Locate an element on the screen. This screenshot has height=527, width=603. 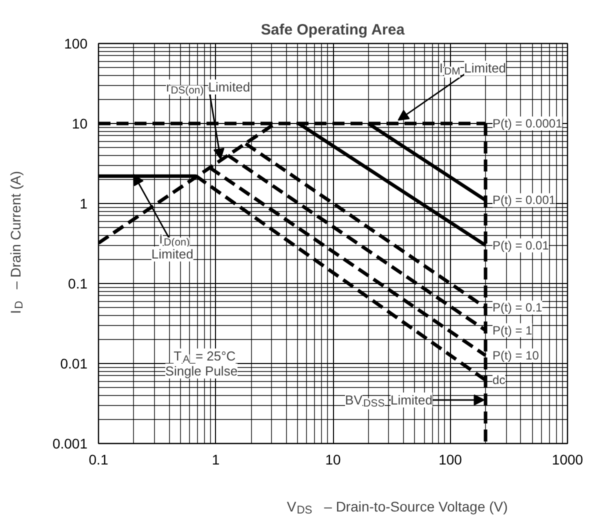
series-label: P(t) = 1 is located at coordinates (512, 330).